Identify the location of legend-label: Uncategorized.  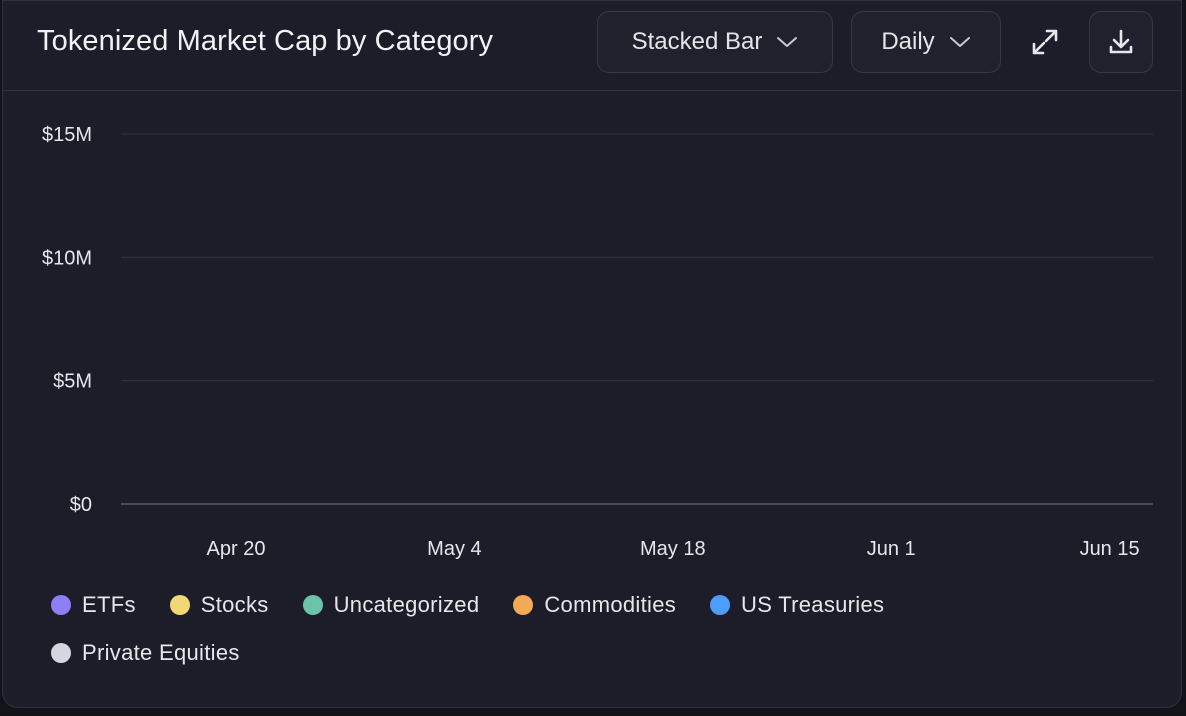
(406, 604).